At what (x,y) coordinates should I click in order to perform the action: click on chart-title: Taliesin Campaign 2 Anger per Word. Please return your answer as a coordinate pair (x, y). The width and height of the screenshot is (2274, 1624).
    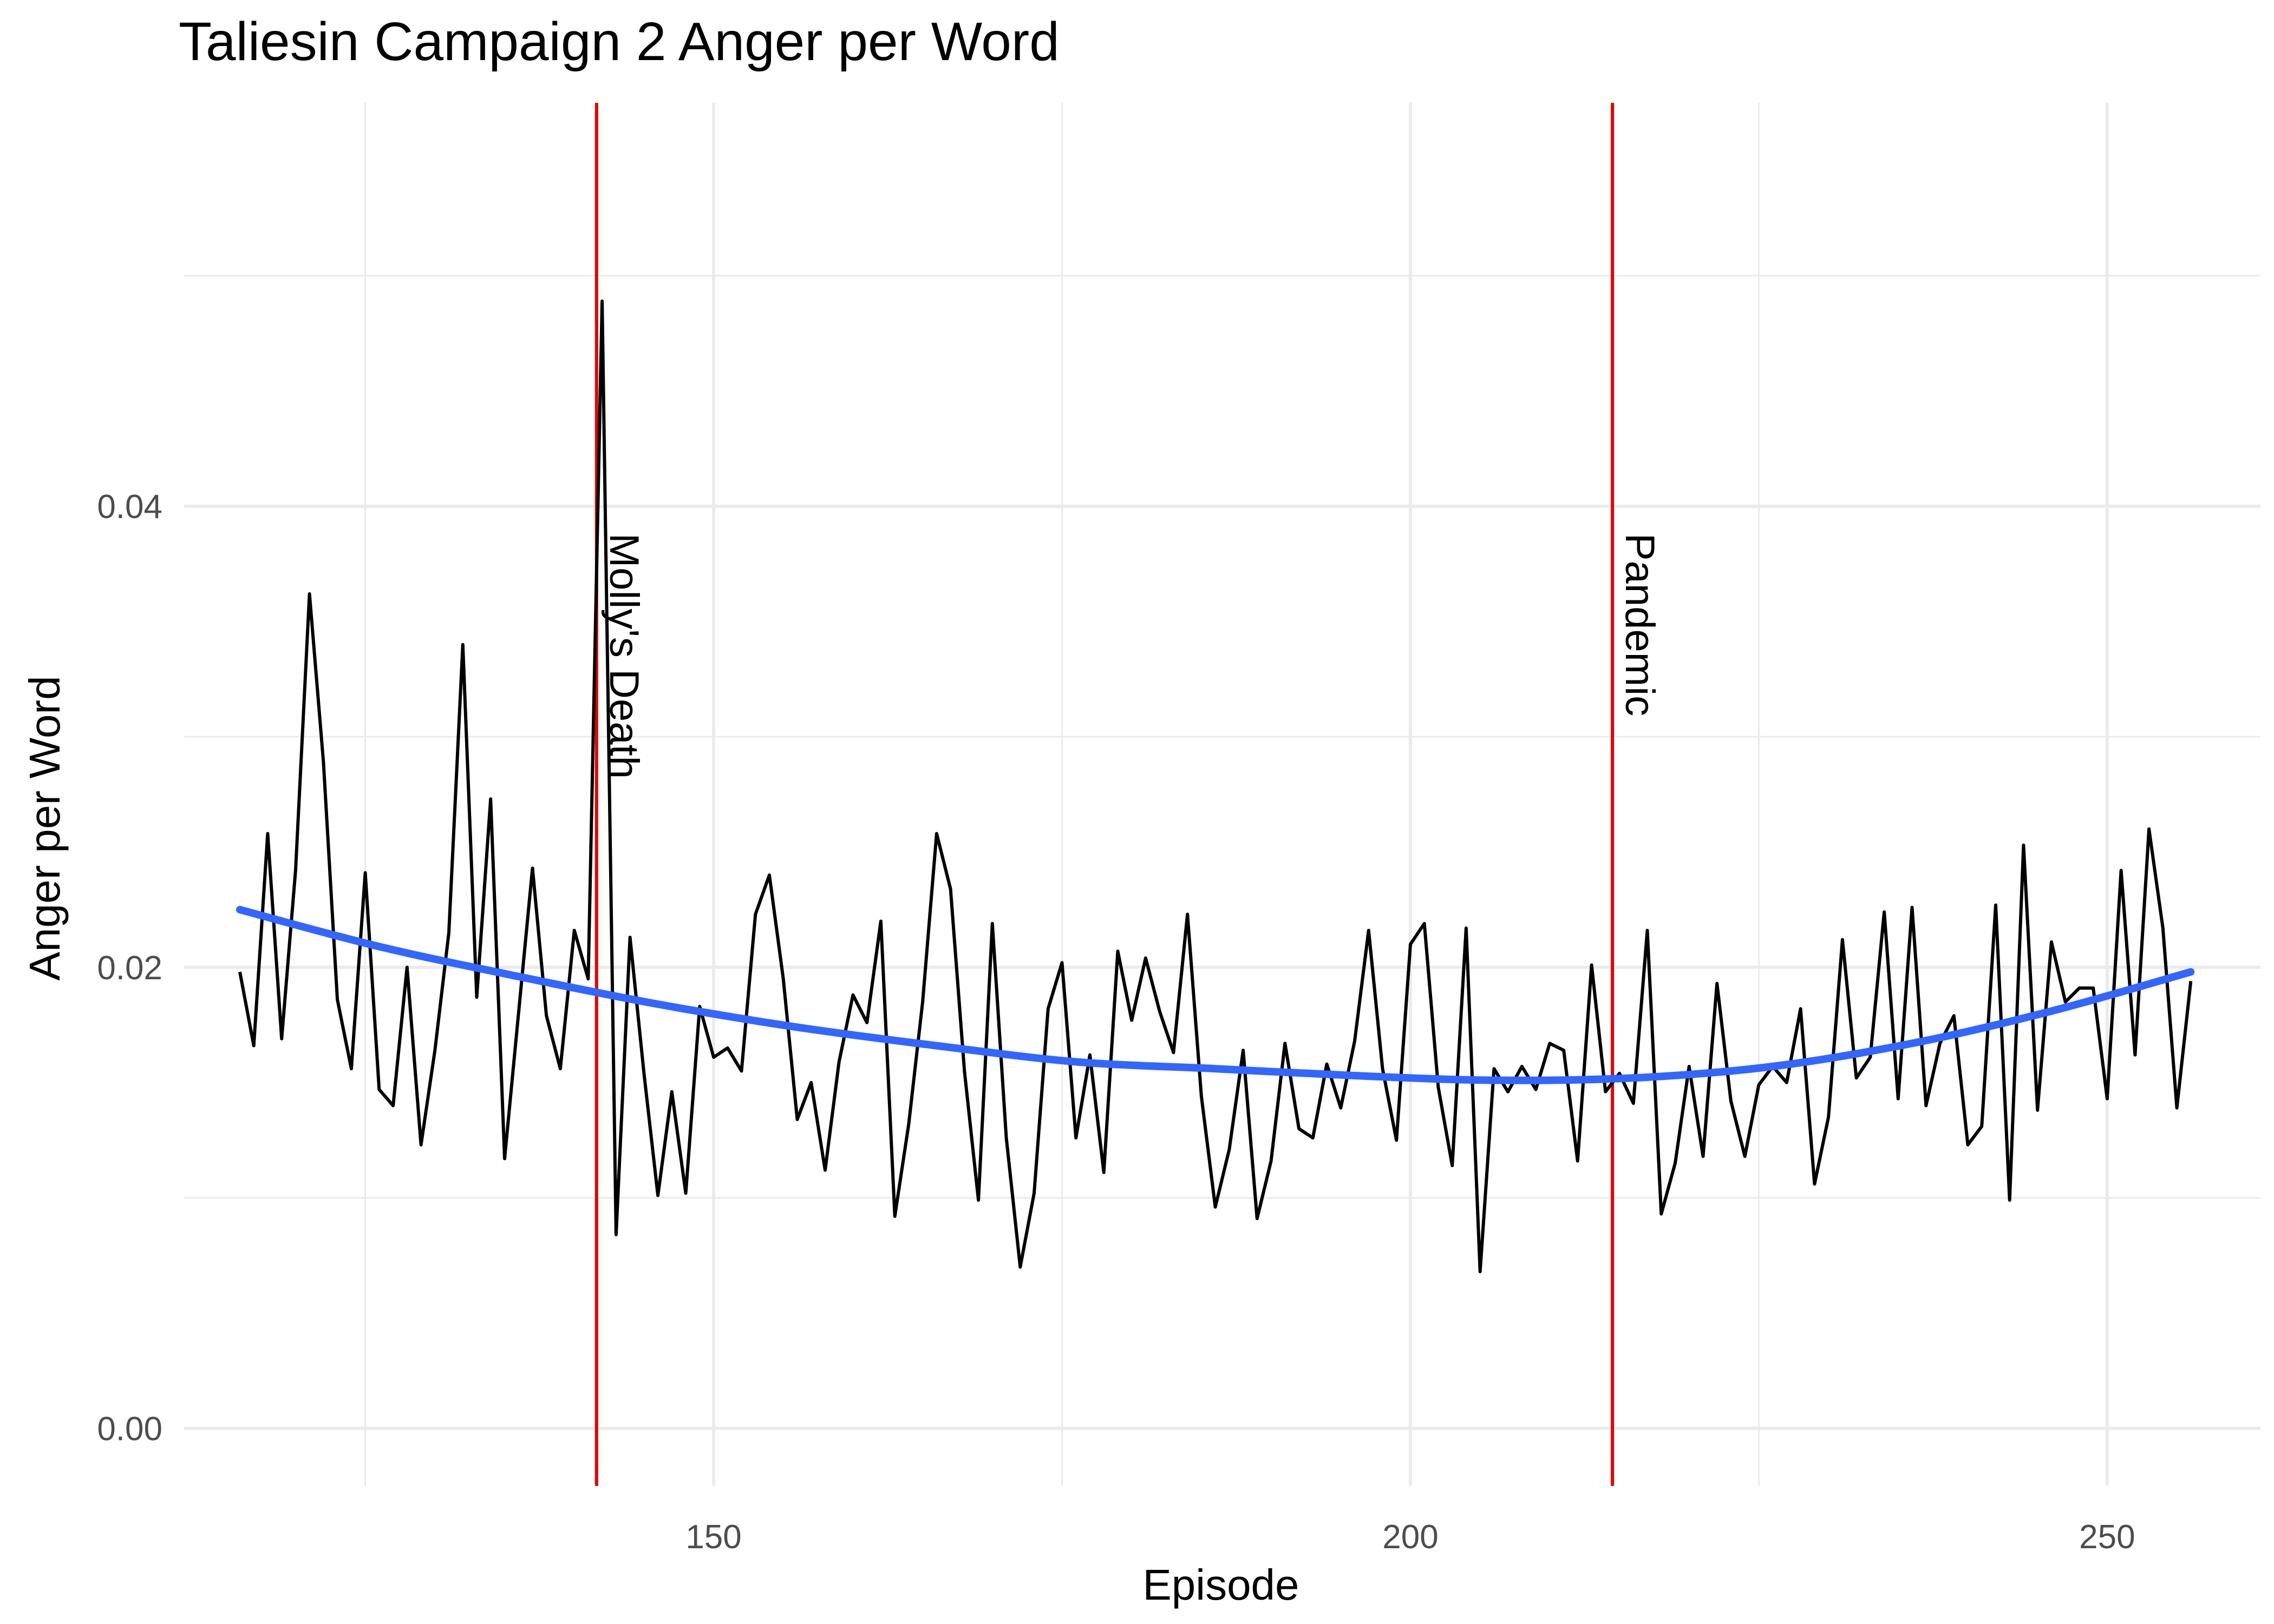
    Looking at the image, I should click on (619, 41).